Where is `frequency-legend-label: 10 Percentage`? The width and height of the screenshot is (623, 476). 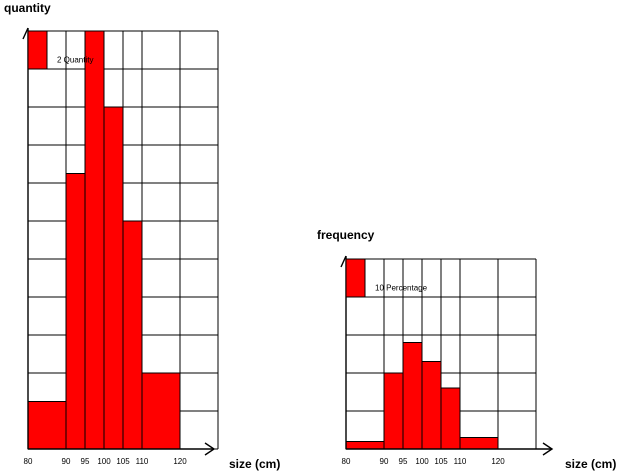 frequency-legend-label: 10 Percentage is located at coordinates (401, 288).